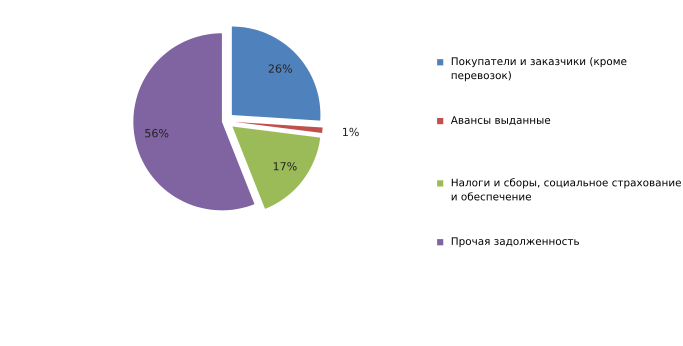 Image resolution: width=683 pixels, height=346 pixels. What do you see at coordinates (539, 69) in the screenshot?
I see `legend-label: Покупатели и заказчики (кроме перевозок)` at bounding box center [539, 69].